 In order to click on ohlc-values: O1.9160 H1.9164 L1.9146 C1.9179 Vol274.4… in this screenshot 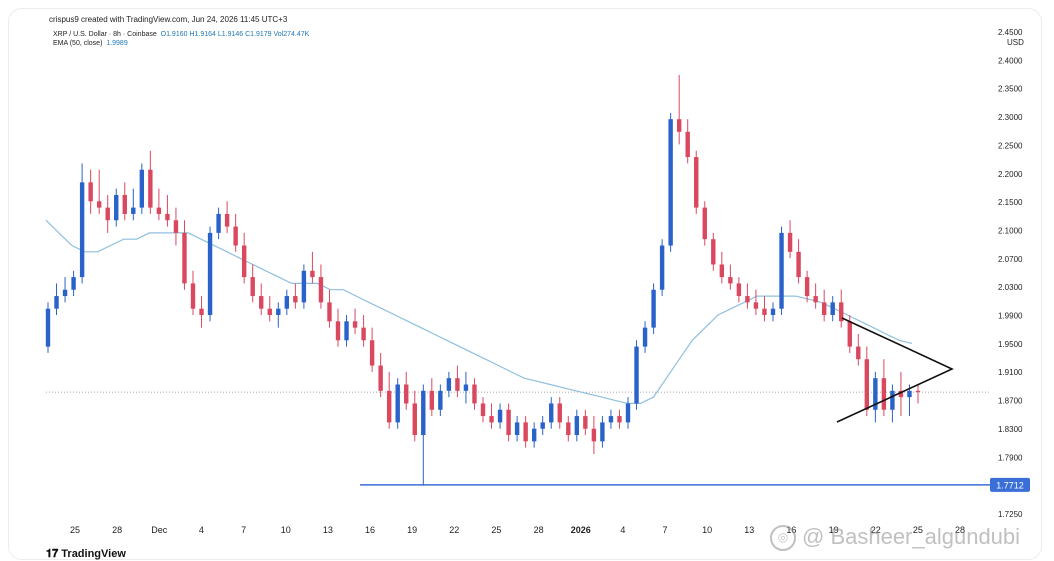, I will do `click(235, 34)`.